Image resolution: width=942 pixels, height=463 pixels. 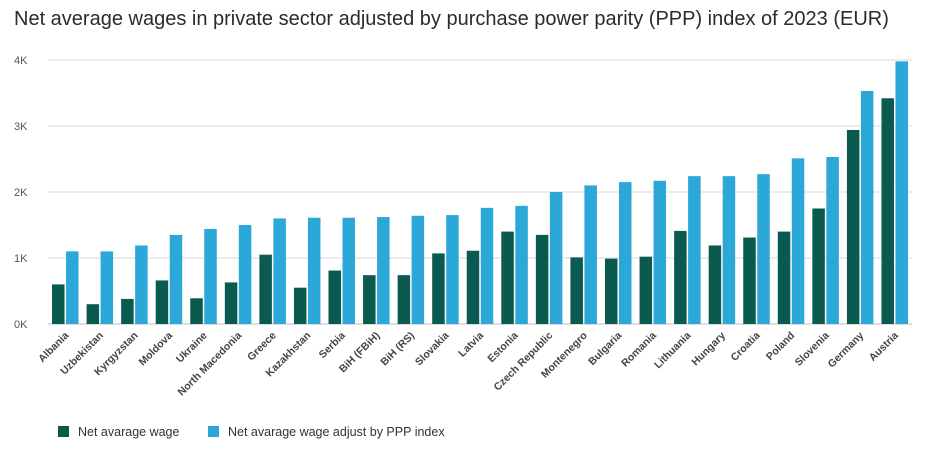 I want to click on x-tick-label: Czech Republic, so click(x=523, y=362).